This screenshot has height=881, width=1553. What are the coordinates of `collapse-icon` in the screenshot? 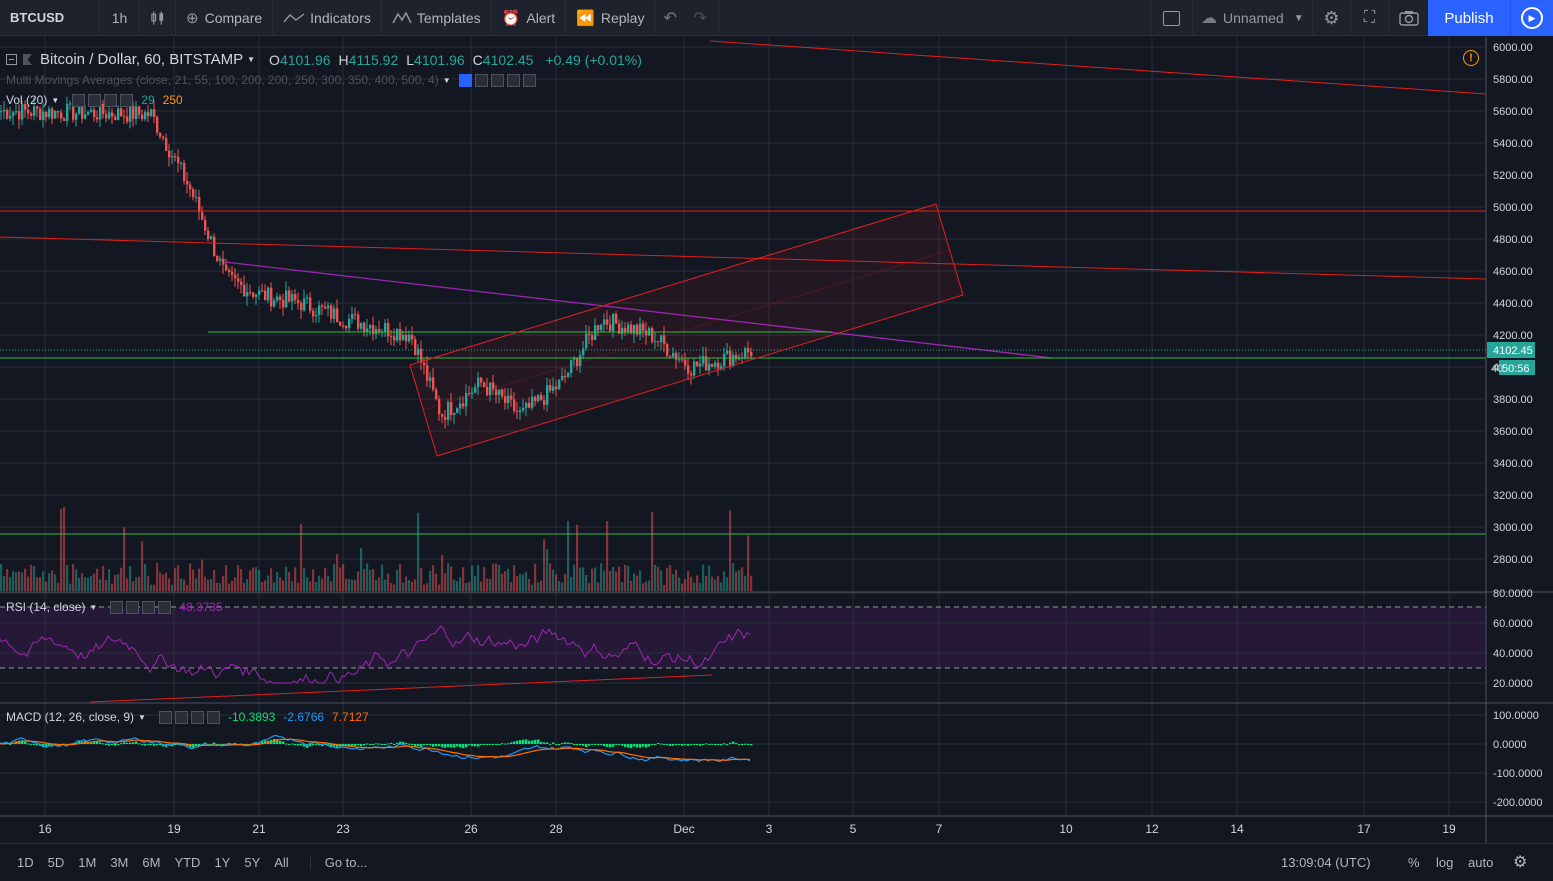 It's located at (11, 59).